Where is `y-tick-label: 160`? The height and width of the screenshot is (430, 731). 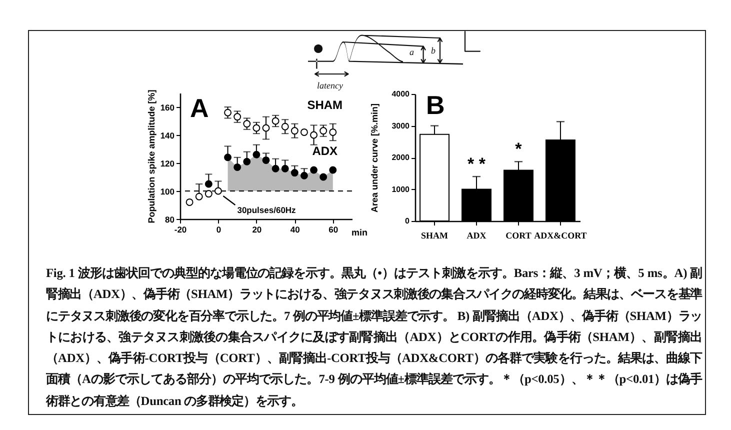 y-tick-label: 160 is located at coordinates (167, 107).